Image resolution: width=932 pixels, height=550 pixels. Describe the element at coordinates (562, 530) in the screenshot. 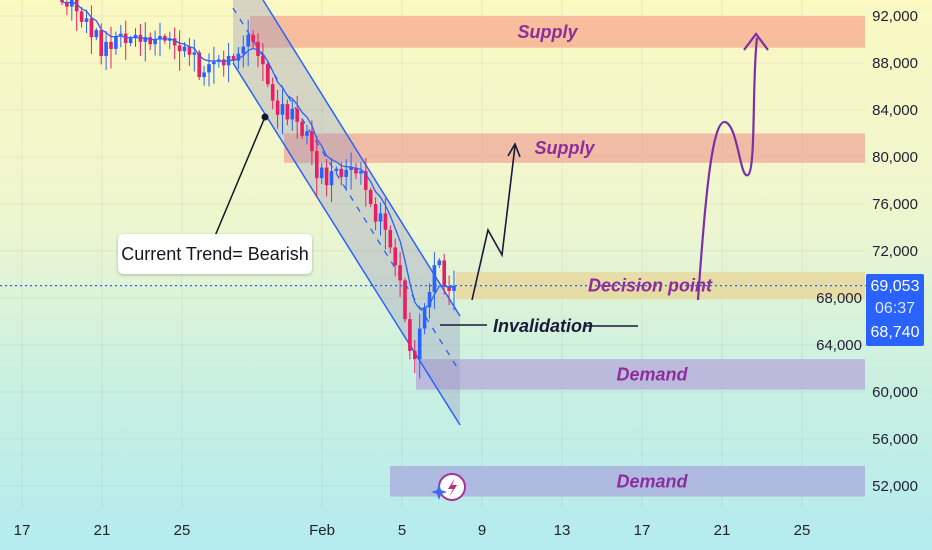

I see `time-tick-label: 13` at that location.